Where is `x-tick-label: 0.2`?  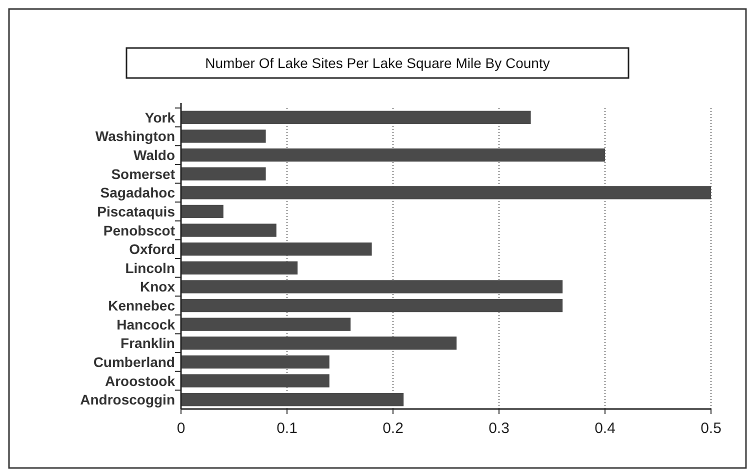 x-tick-label: 0.2 is located at coordinates (393, 428).